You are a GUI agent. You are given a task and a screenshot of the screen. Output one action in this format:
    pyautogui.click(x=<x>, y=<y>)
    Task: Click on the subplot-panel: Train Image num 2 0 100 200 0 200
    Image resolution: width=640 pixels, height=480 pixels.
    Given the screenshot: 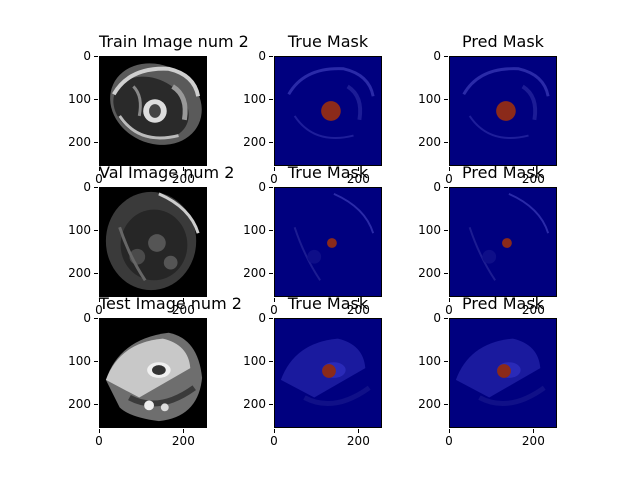 What is the action you would take?
    pyautogui.click(x=158, y=110)
    